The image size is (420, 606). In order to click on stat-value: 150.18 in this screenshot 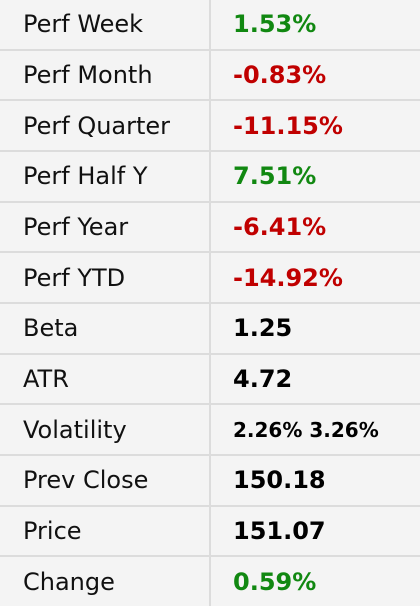, I will do `click(315, 480)`.